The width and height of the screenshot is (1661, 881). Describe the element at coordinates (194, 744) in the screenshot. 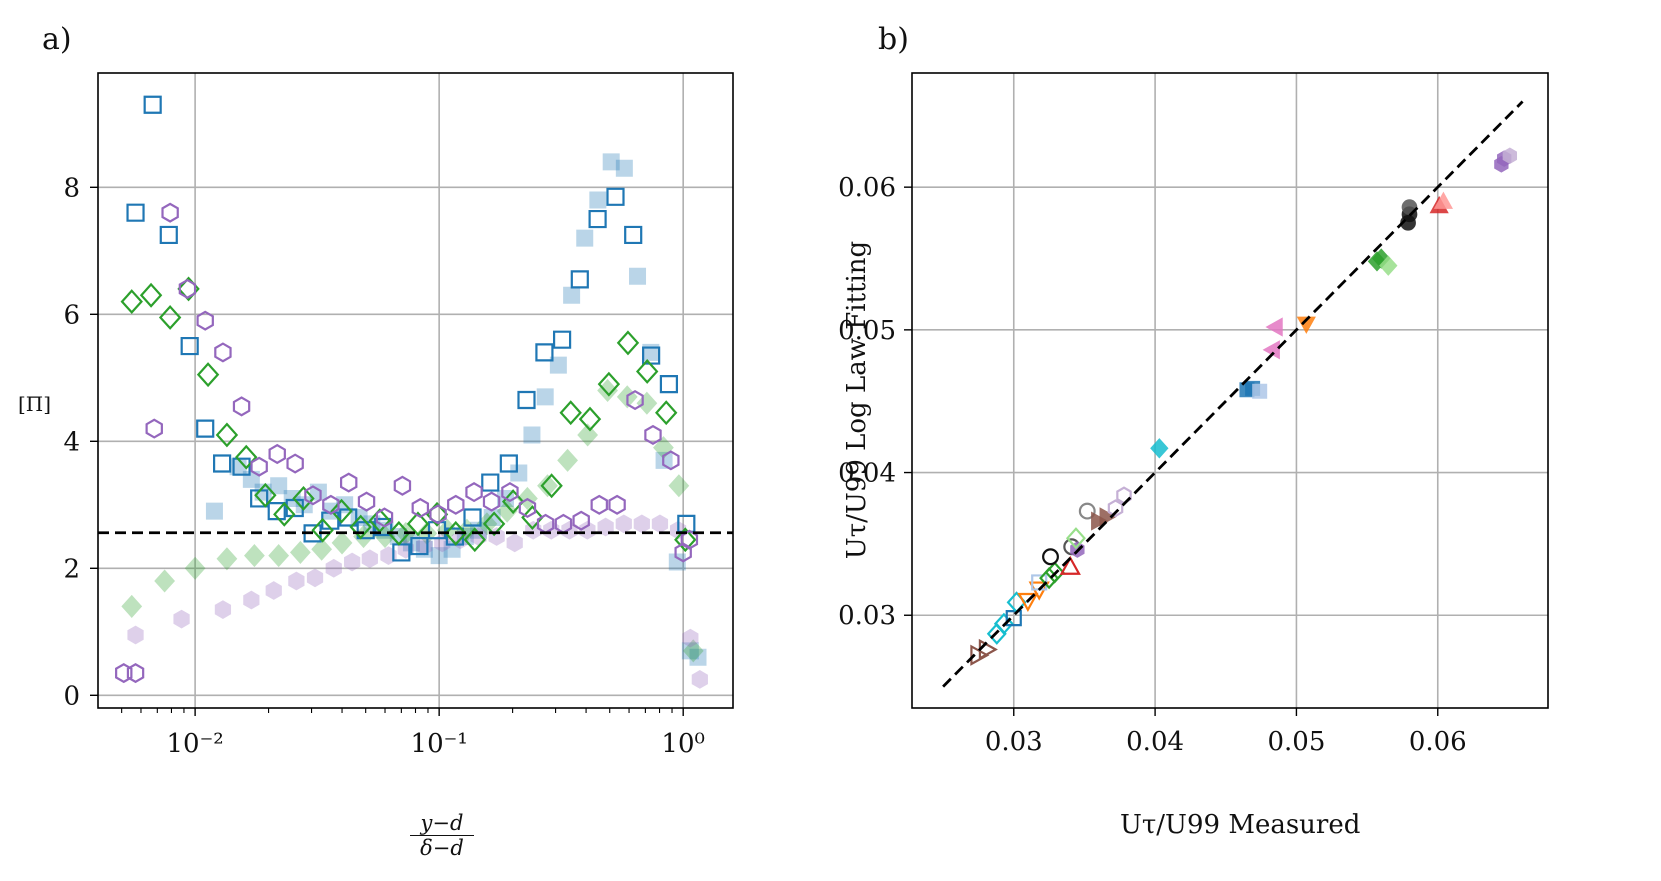

I see `x-tick-label: 10⁻²` at that location.